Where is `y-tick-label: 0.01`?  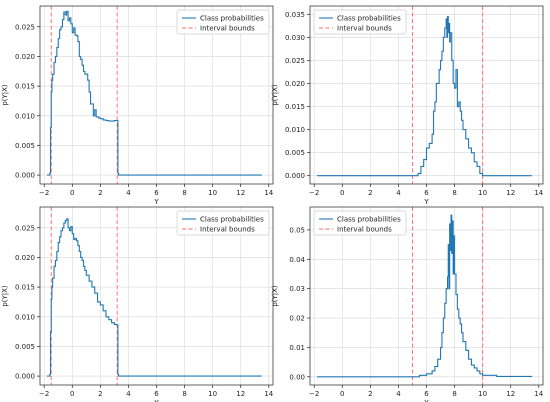 y-tick-label: 0.01 is located at coordinates (297, 348).